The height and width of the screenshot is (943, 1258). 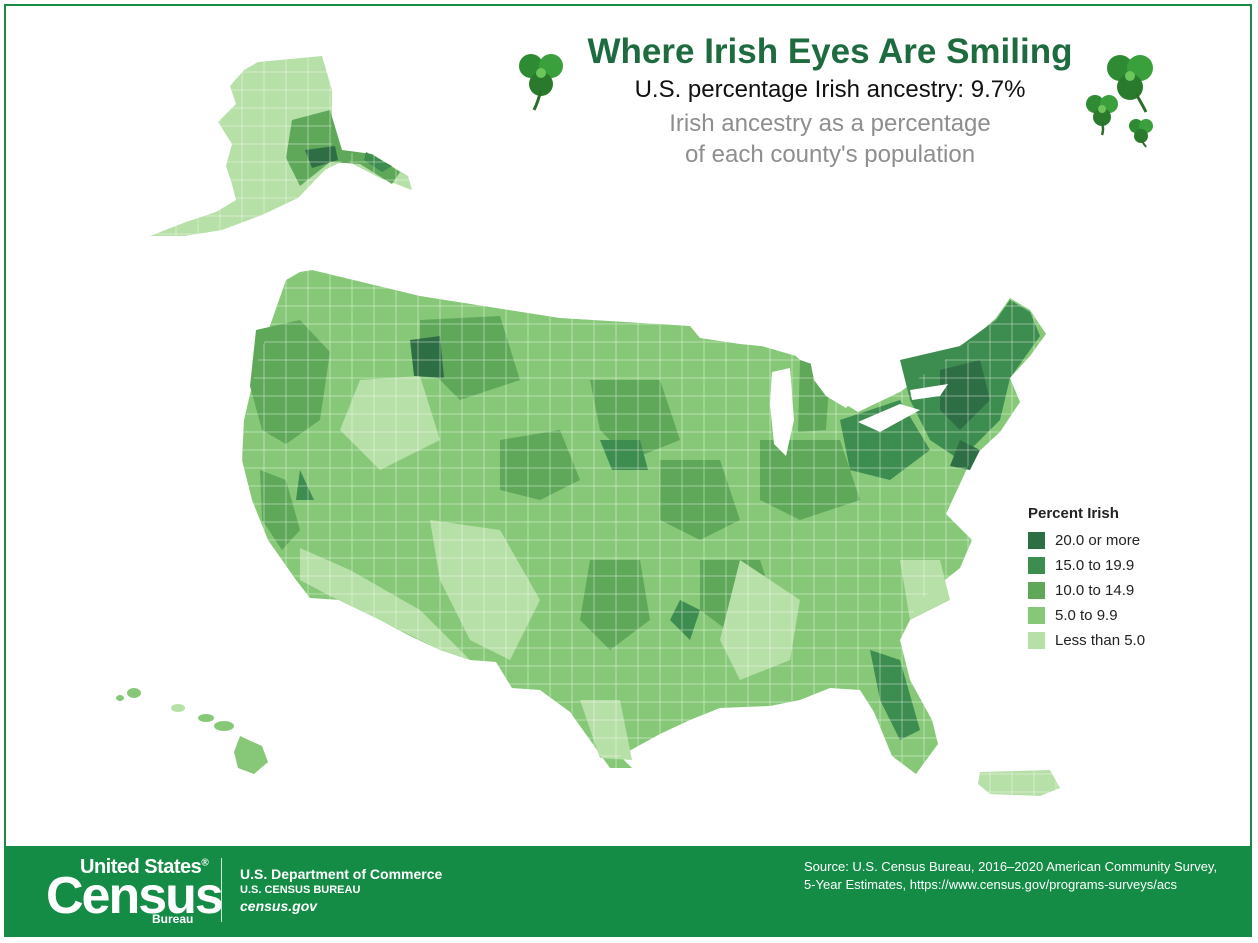 What do you see at coordinates (141, 867) in the screenshot?
I see `logo-line-1: United States` at bounding box center [141, 867].